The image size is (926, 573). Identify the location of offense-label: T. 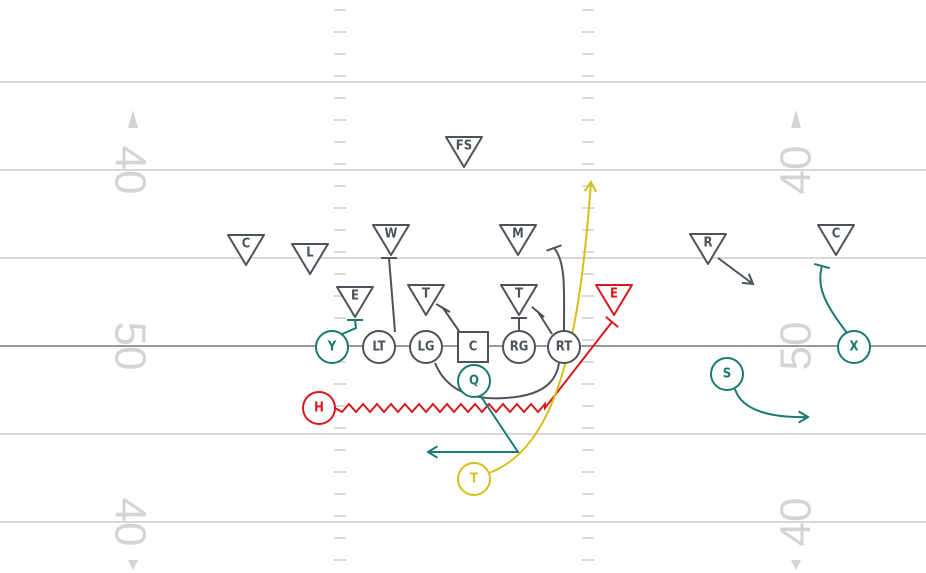
(474, 479).